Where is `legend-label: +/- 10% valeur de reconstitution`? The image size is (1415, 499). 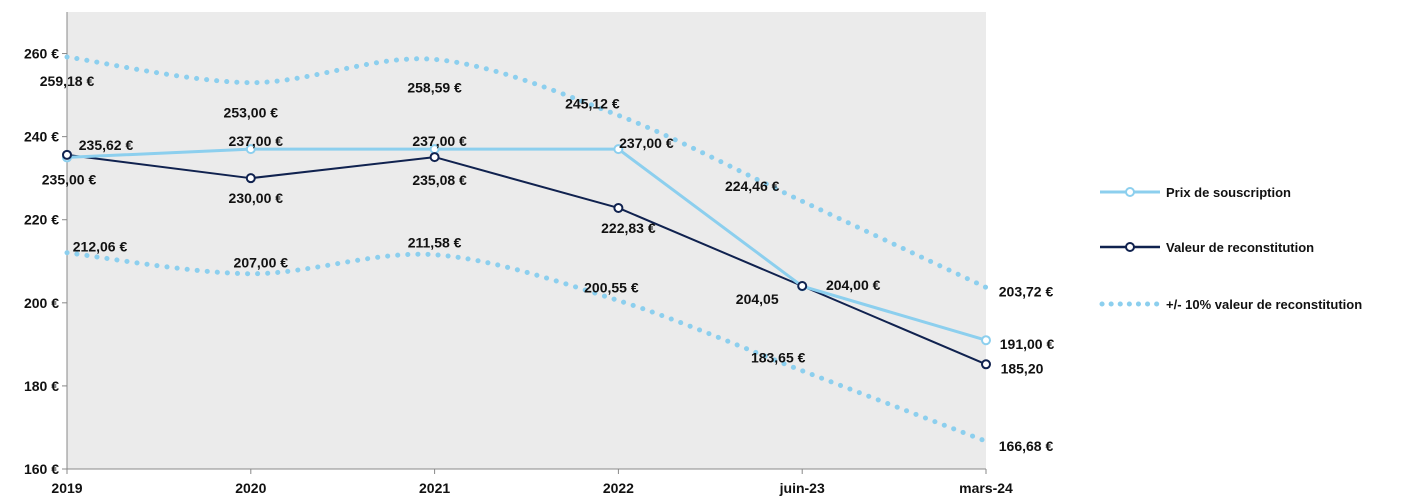 legend-label: +/- 10% valeur de reconstitution is located at coordinates (1264, 304).